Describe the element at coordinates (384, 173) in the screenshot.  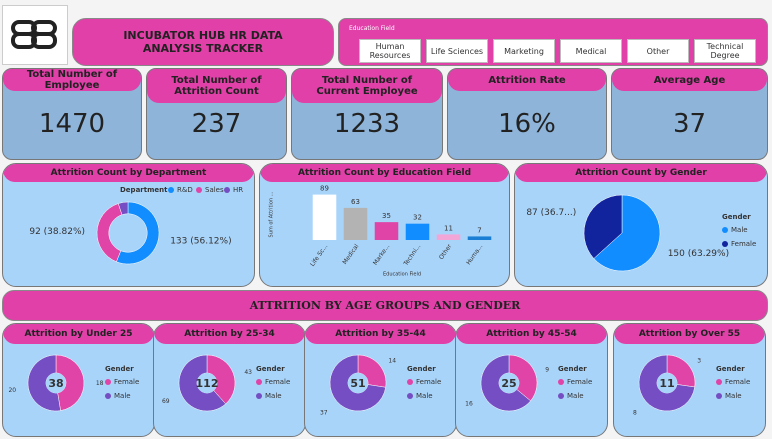
I see `chart-title: Attrition Count by Education Field` at that location.